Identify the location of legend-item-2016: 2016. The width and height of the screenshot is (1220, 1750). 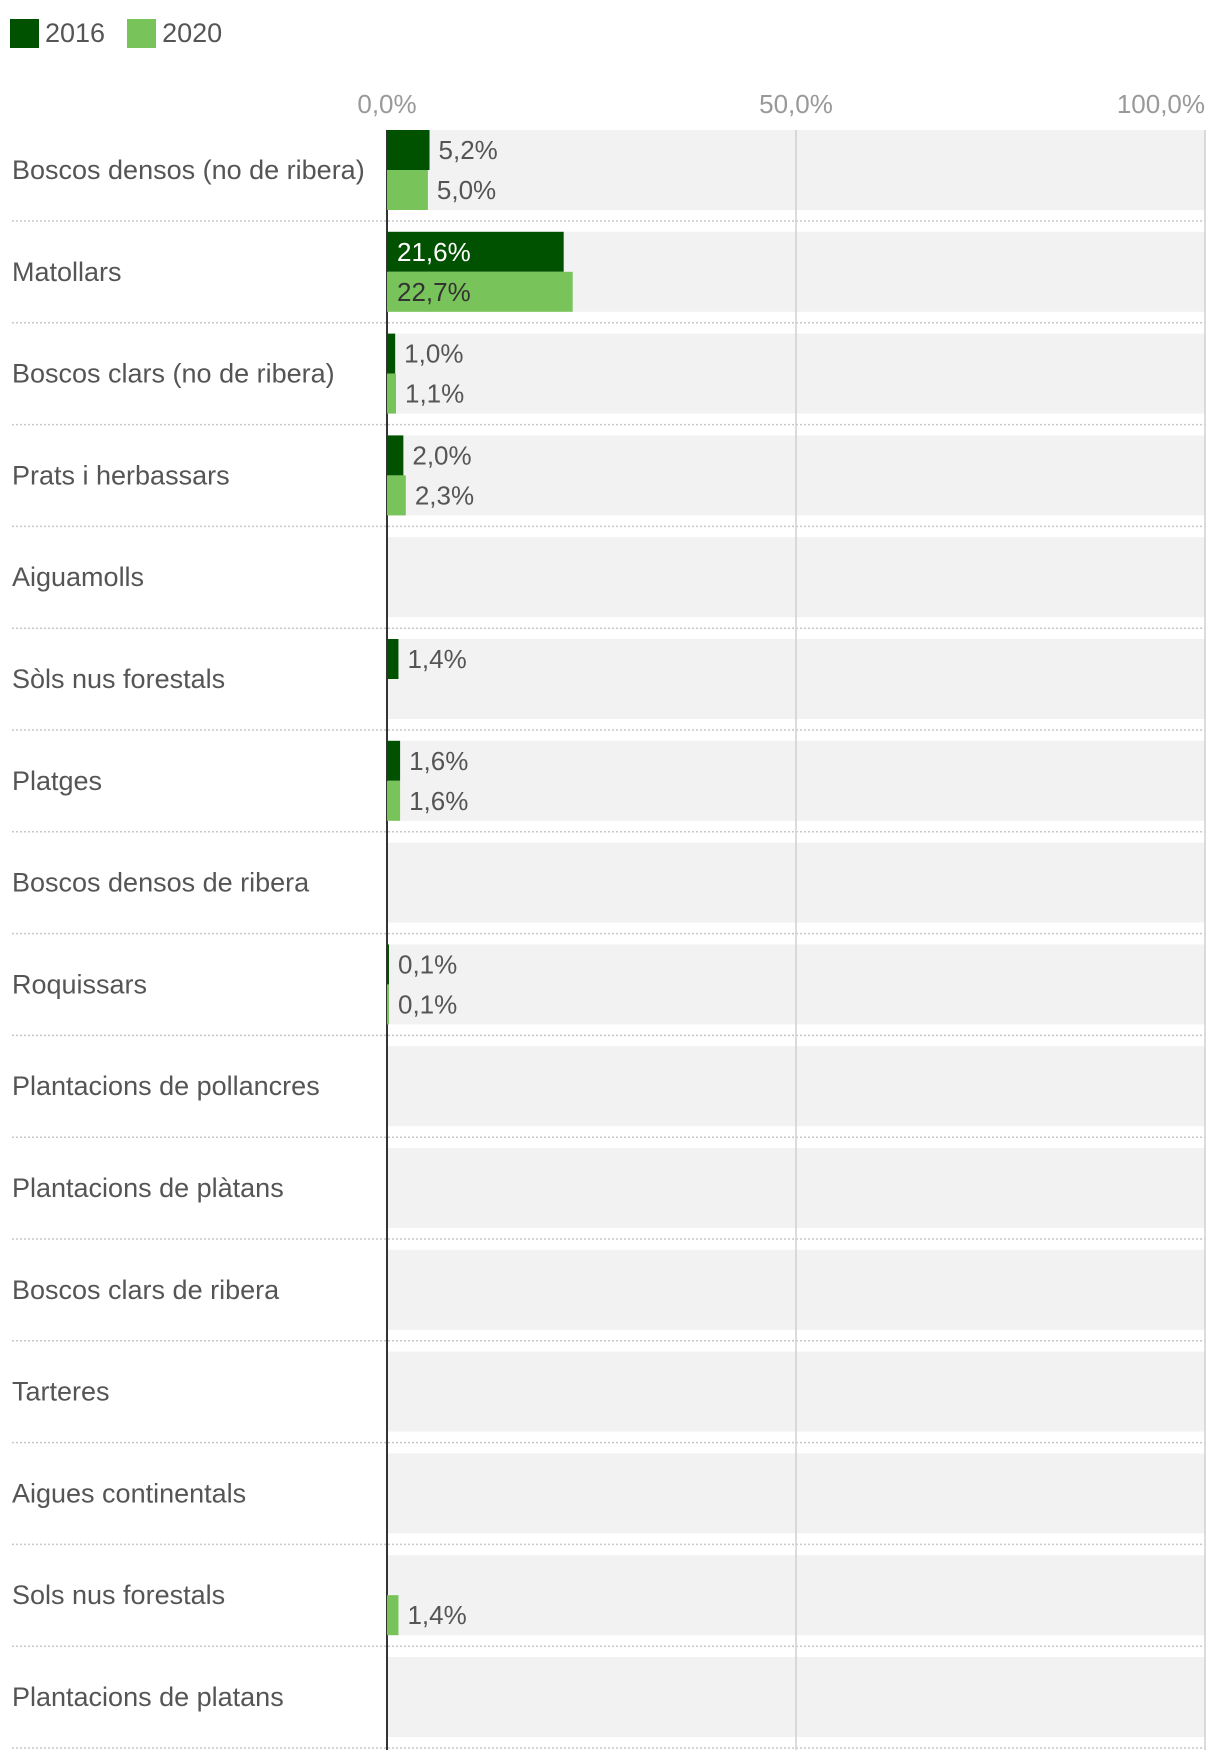
(57, 33).